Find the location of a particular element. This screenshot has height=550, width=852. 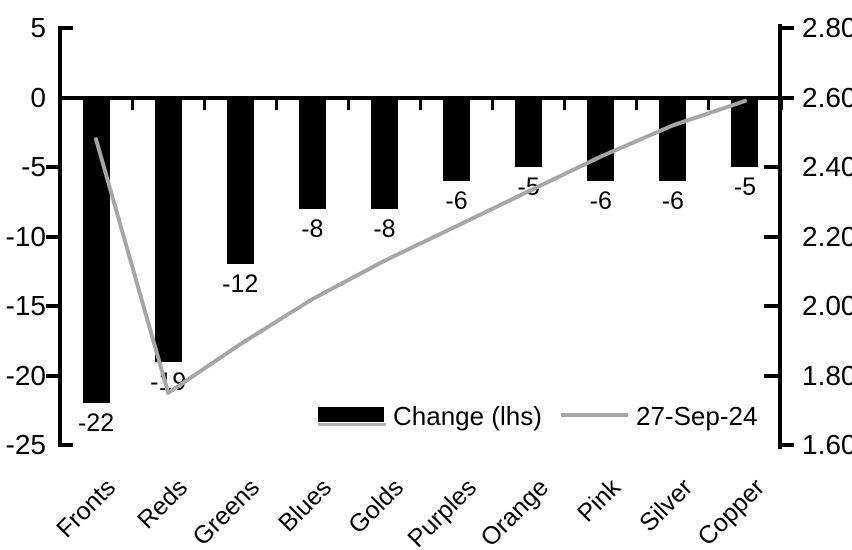

right-axis-tick-label: 1.60 is located at coordinates (827, 444).